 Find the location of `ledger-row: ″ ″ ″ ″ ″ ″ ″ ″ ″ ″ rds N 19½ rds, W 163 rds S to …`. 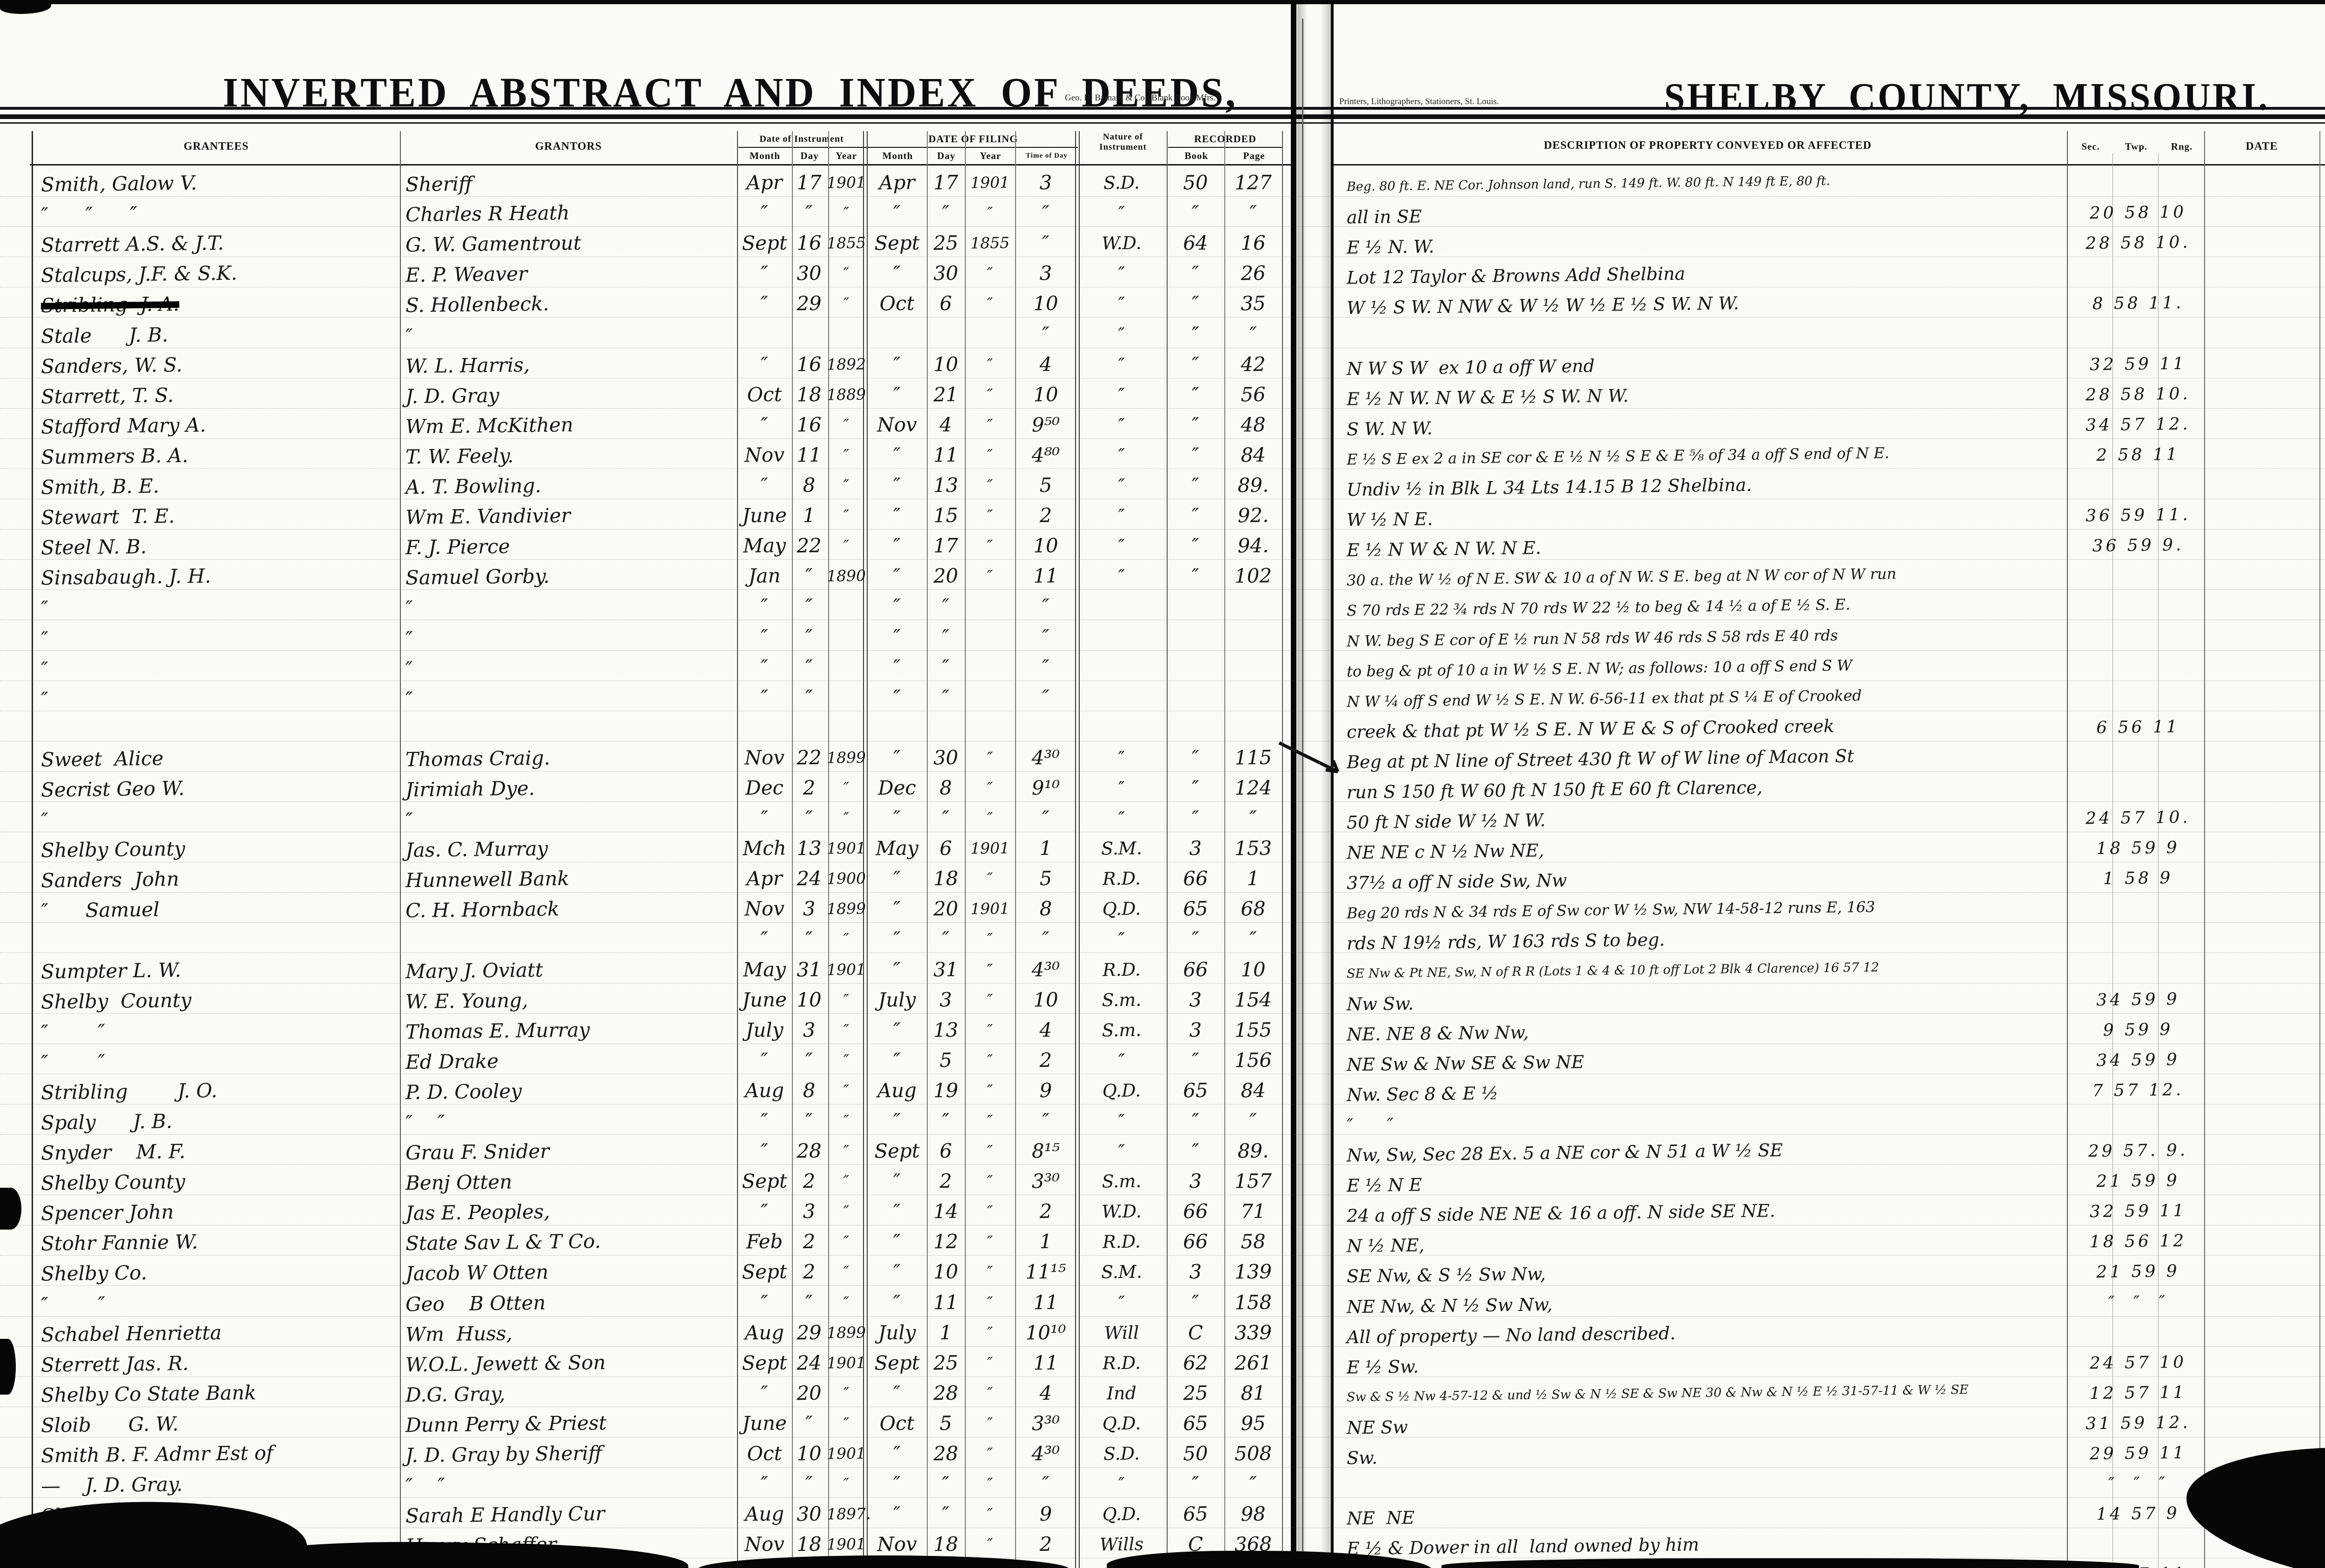

ledger-row: ″ ″ ″ ″ ″ ″ ″ ″ ″ ″ rds N 19½ rds, W 163 rds S to … is located at coordinates (1162, 938).